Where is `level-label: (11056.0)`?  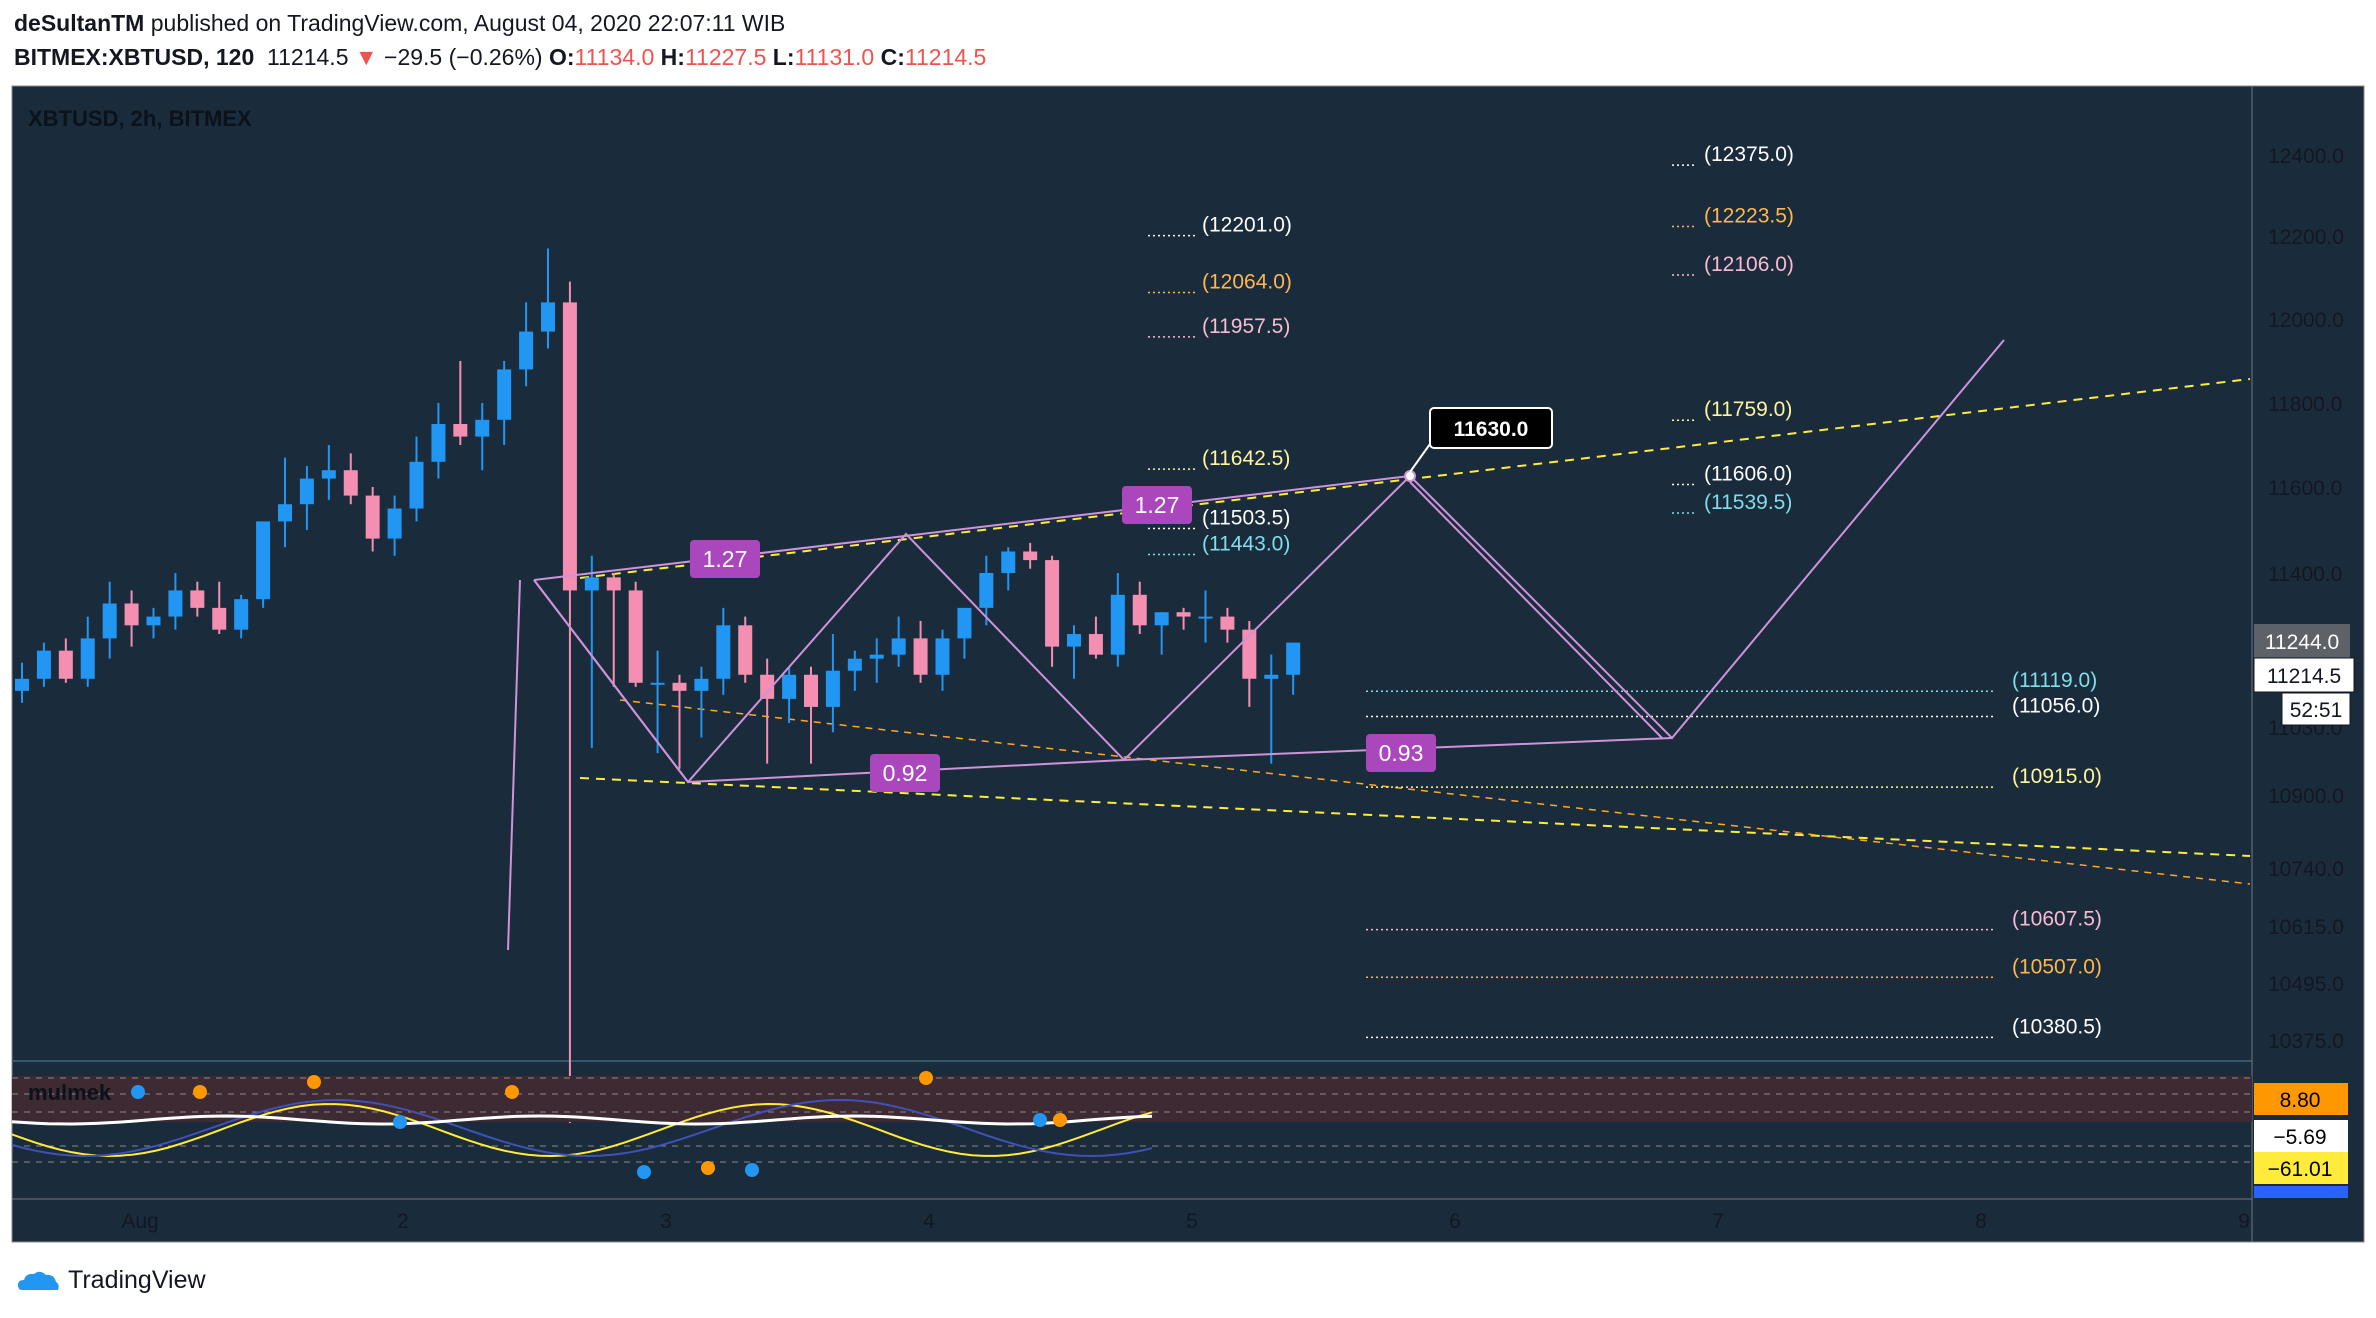
level-label: (11056.0) is located at coordinates (2056, 706).